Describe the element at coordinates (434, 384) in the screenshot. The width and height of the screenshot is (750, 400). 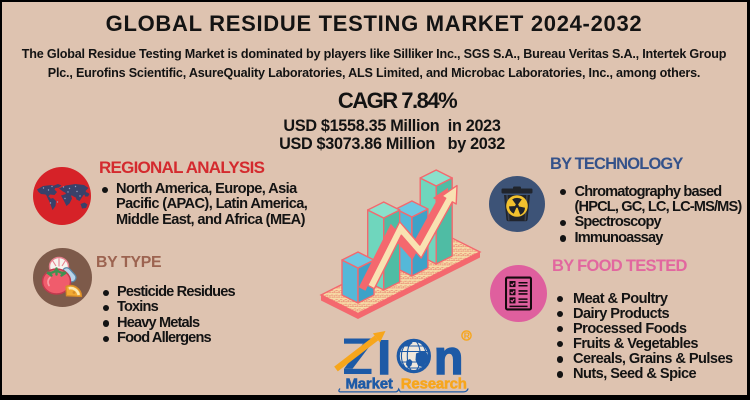
I see `svg-text: Research` at that location.